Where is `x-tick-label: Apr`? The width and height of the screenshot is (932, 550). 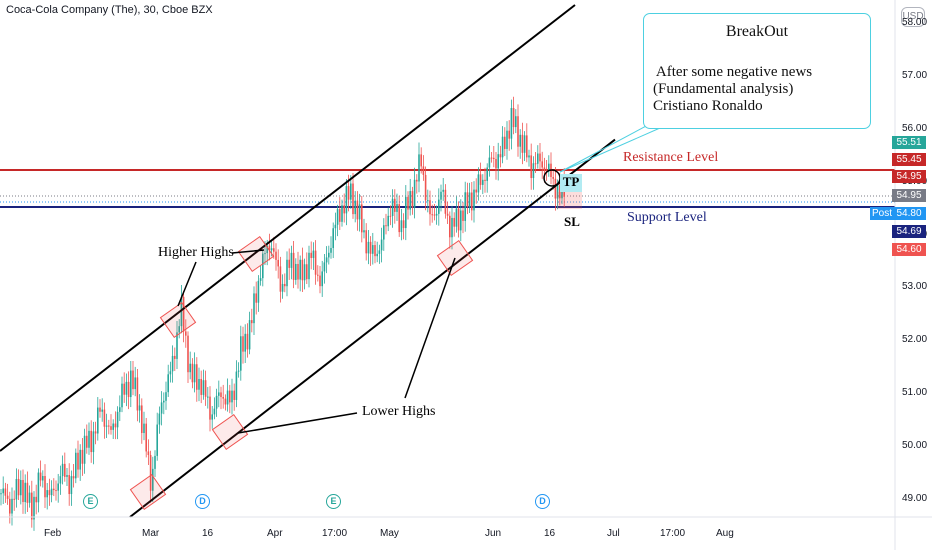 x-tick-label: Apr is located at coordinates (275, 533).